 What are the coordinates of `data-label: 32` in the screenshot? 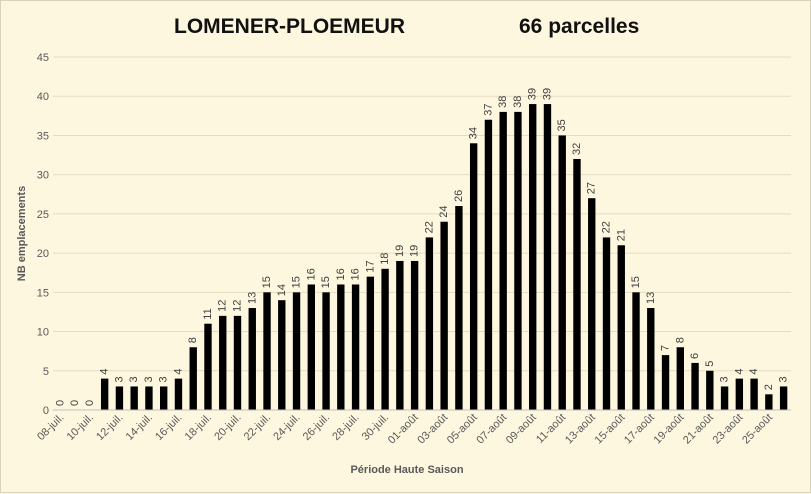 It's located at (577, 149).